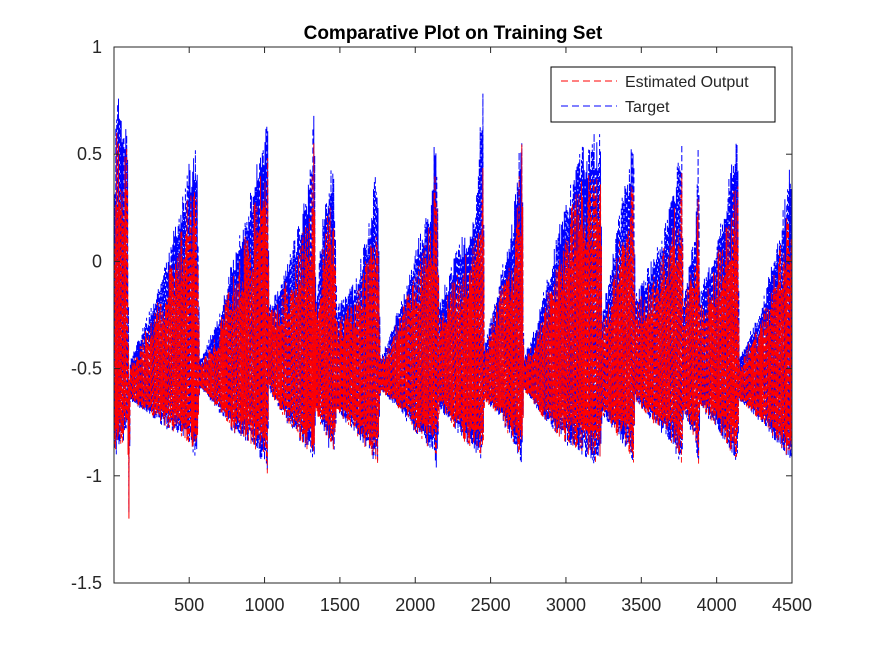 The width and height of the screenshot is (875, 656). Describe the element at coordinates (453, 33) in the screenshot. I see `chart-title: Comparative Plot on Training Set` at that location.